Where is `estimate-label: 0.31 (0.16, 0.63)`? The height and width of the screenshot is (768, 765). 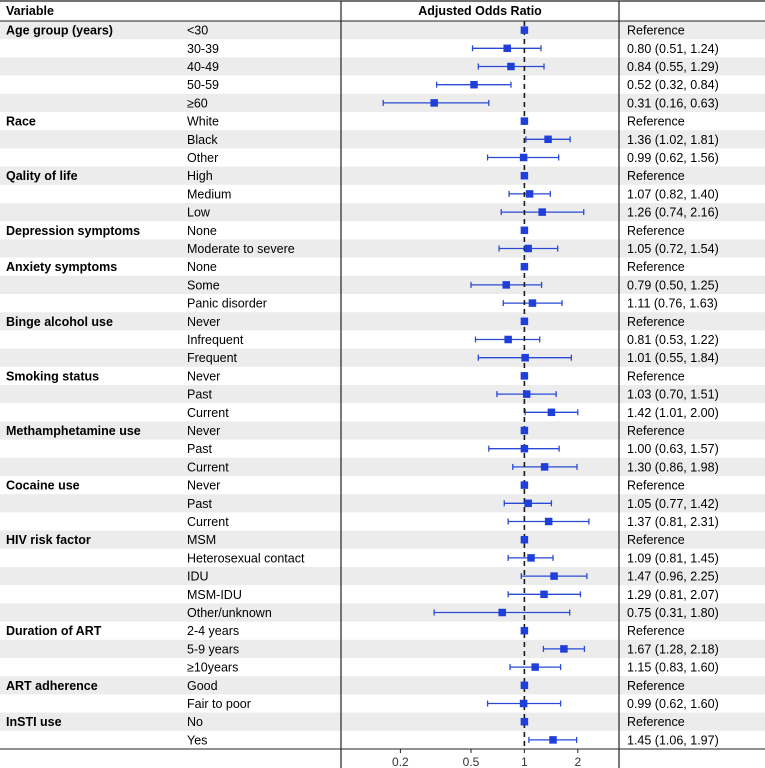 estimate-label: 0.31 (0.16, 0.63) is located at coordinates (673, 103).